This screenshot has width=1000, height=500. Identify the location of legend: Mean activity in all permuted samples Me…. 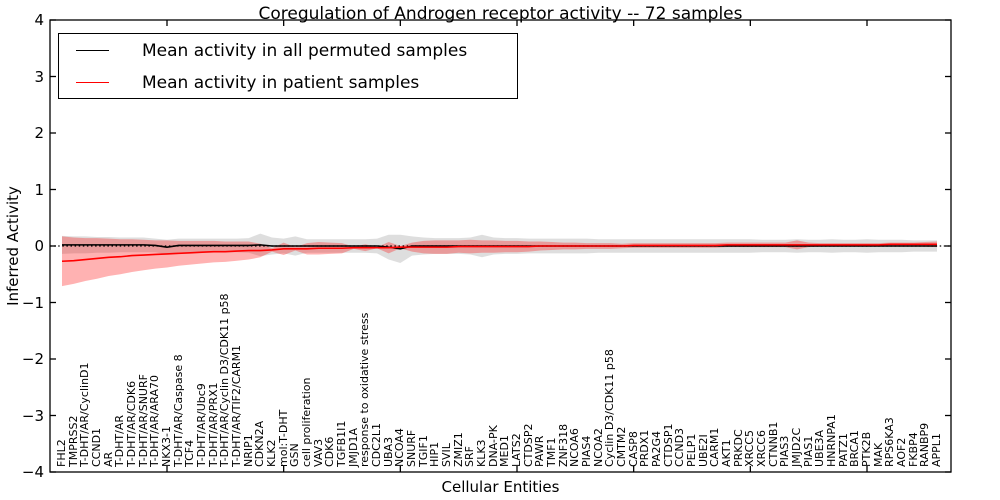
(288, 66).